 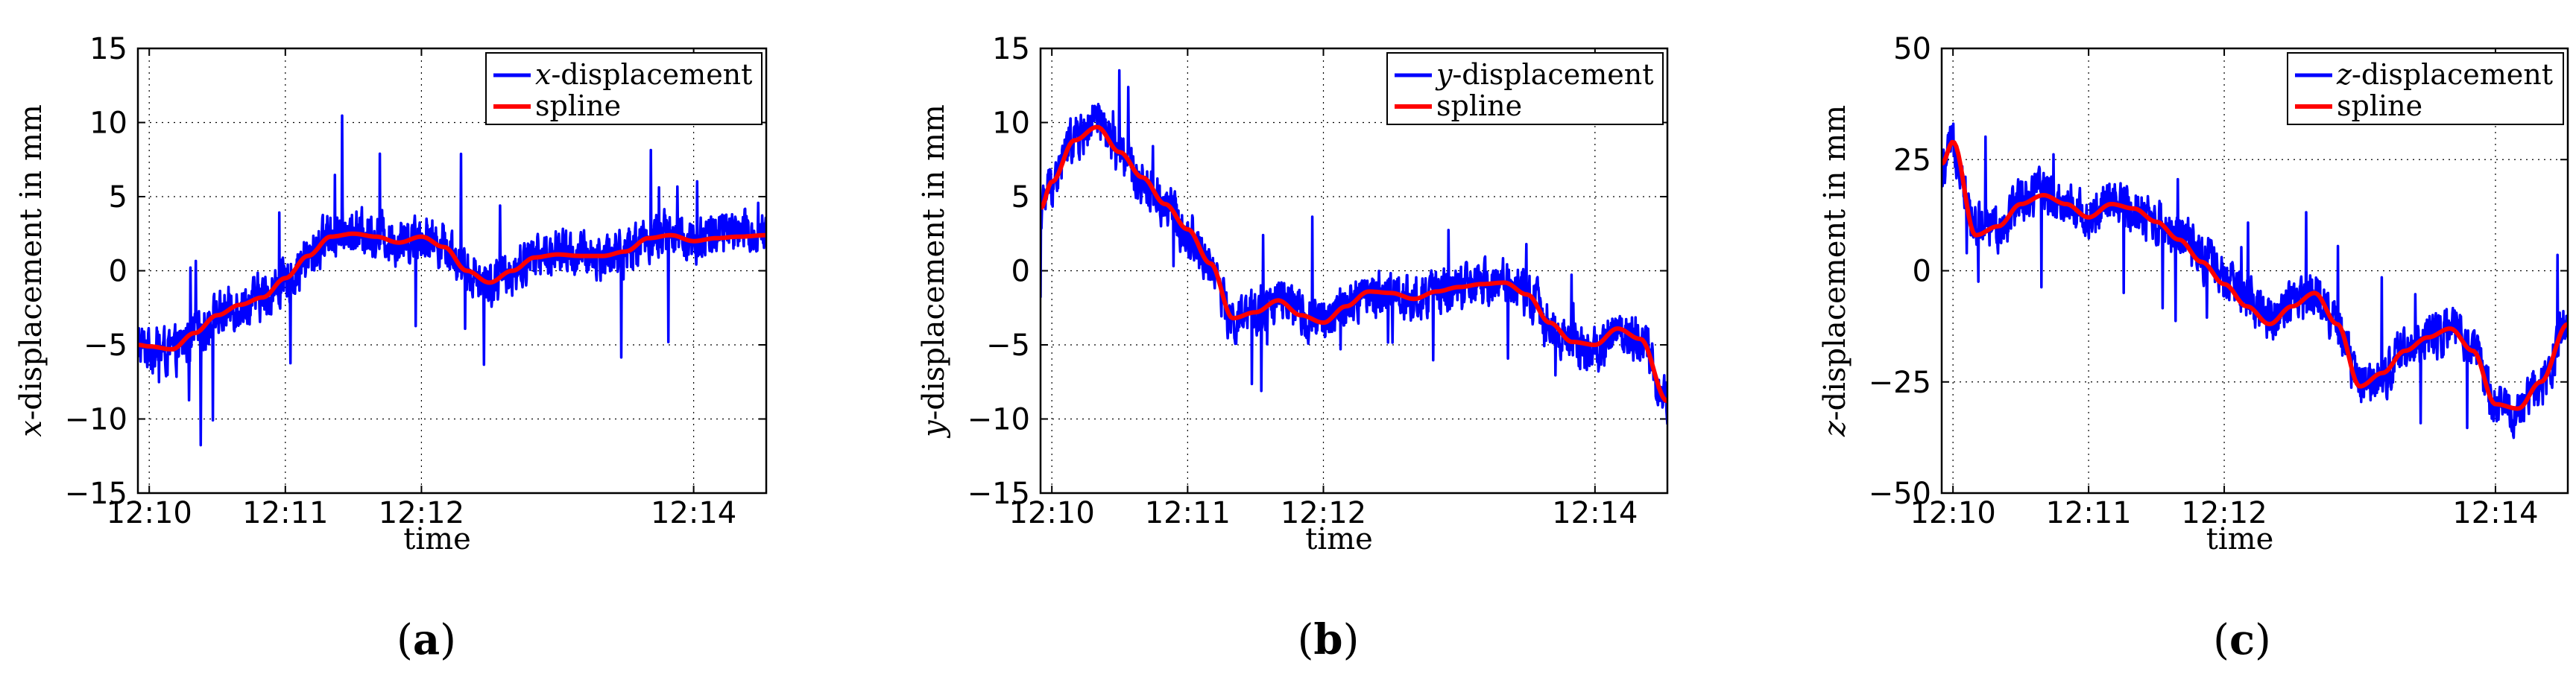 I want to click on y-tick-label: −25, so click(x=1900, y=383).